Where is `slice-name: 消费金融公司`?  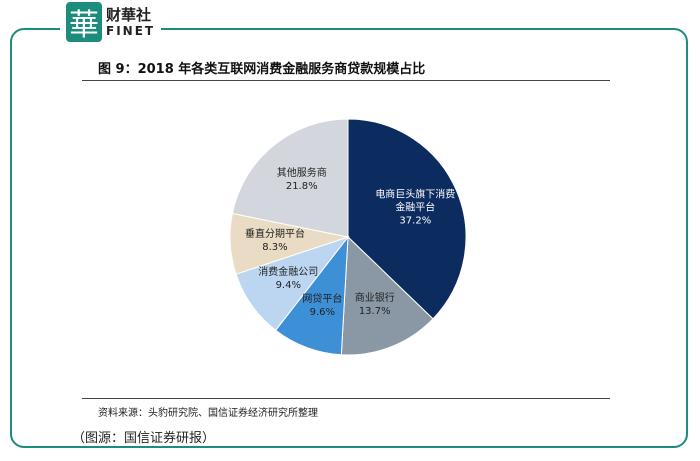
slice-name: 消费金融公司 is located at coordinates (288, 273).